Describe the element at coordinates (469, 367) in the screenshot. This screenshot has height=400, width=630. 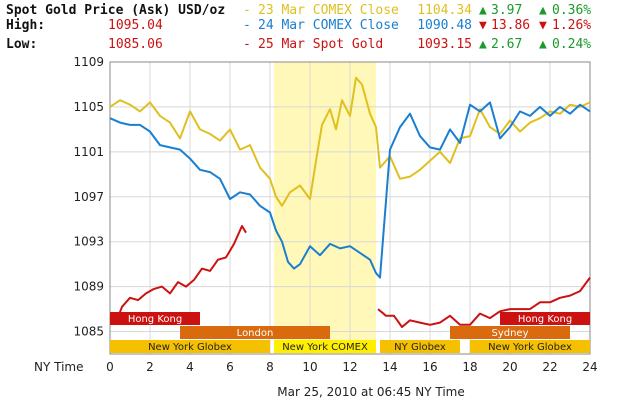
I see `x-tick-label: 18` at that location.